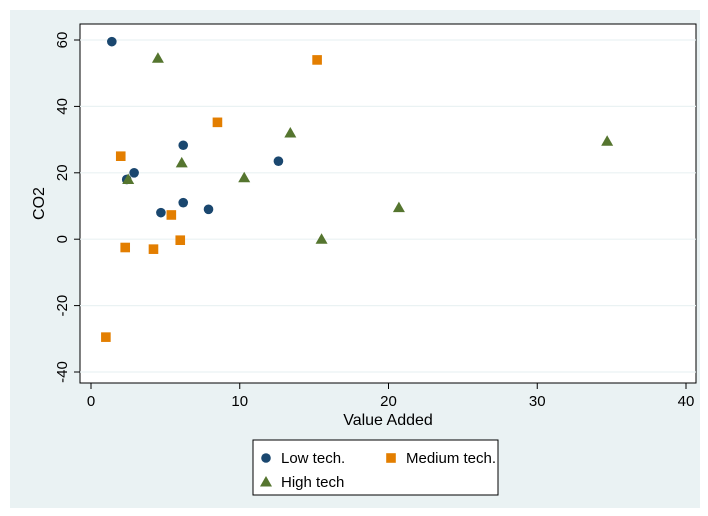  What do you see at coordinates (313, 458) in the screenshot?
I see `legend-label: Low tech.` at bounding box center [313, 458].